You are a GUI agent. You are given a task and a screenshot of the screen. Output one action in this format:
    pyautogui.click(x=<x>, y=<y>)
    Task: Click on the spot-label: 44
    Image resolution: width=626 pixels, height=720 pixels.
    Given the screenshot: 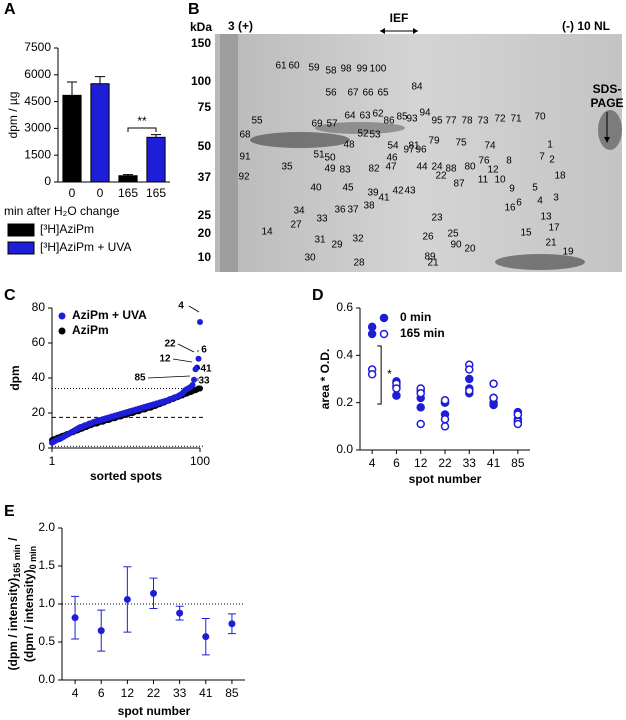 What is the action you would take?
    pyautogui.click(x=422, y=167)
    